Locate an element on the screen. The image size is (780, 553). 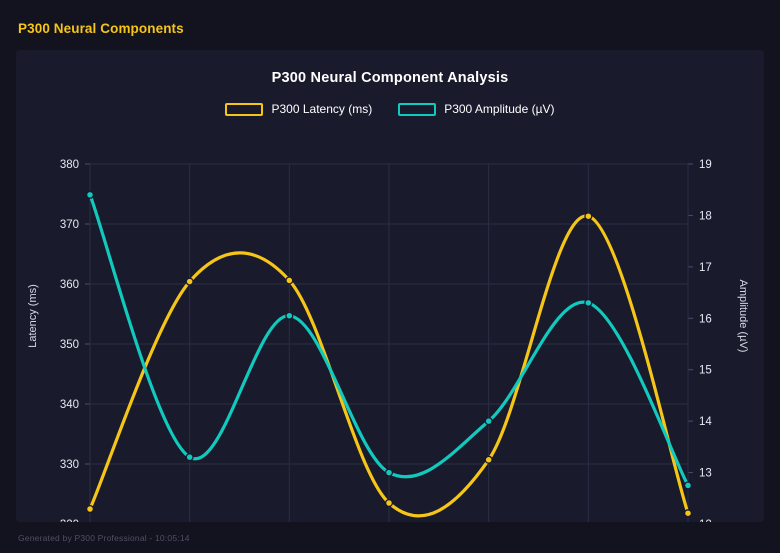
right-axis-tick-label: 17 is located at coordinates (705, 268).